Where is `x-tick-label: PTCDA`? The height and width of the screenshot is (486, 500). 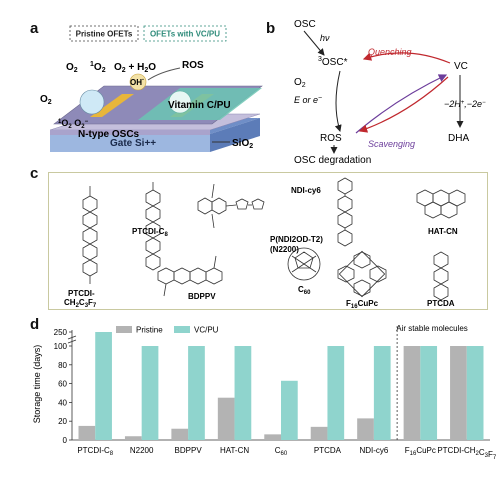
x-tick-label: PTCDA is located at coordinates (328, 450).